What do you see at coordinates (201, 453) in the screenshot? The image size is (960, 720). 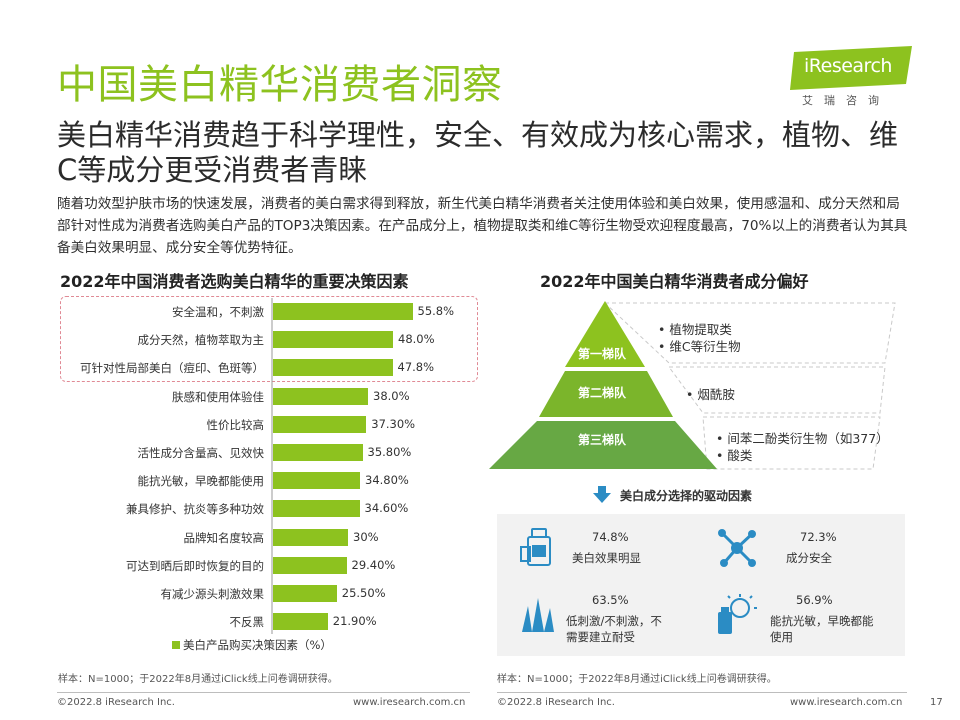 I see `bar-category-label: 活性成分含量高、见效快` at bounding box center [201, 453].